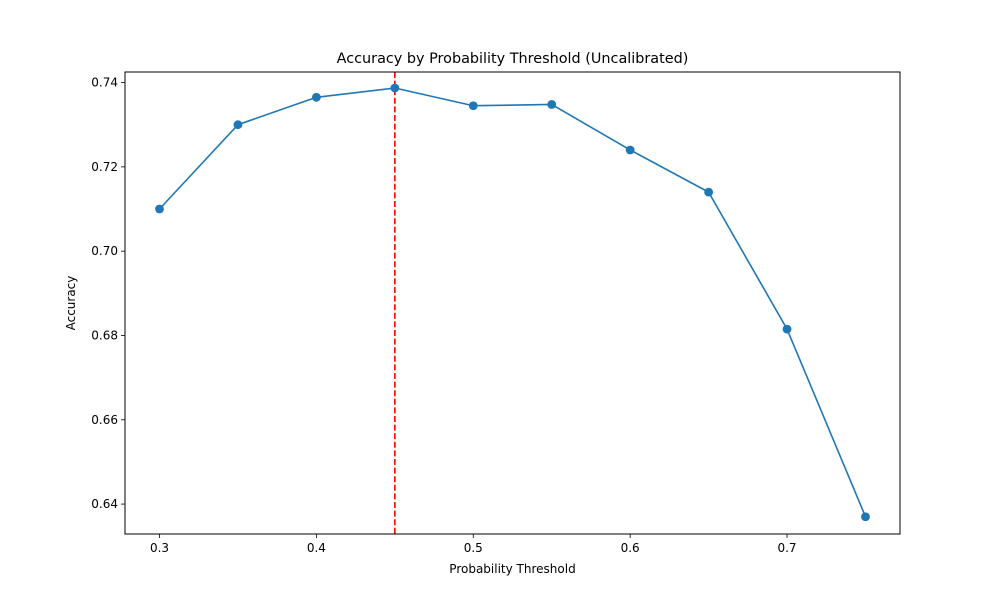 The width and height of the screenshot is (1000, 600). Describe the element at coordinates (786, 548) in the screenshot. I see `x-tick-label: 0.7` at that location.